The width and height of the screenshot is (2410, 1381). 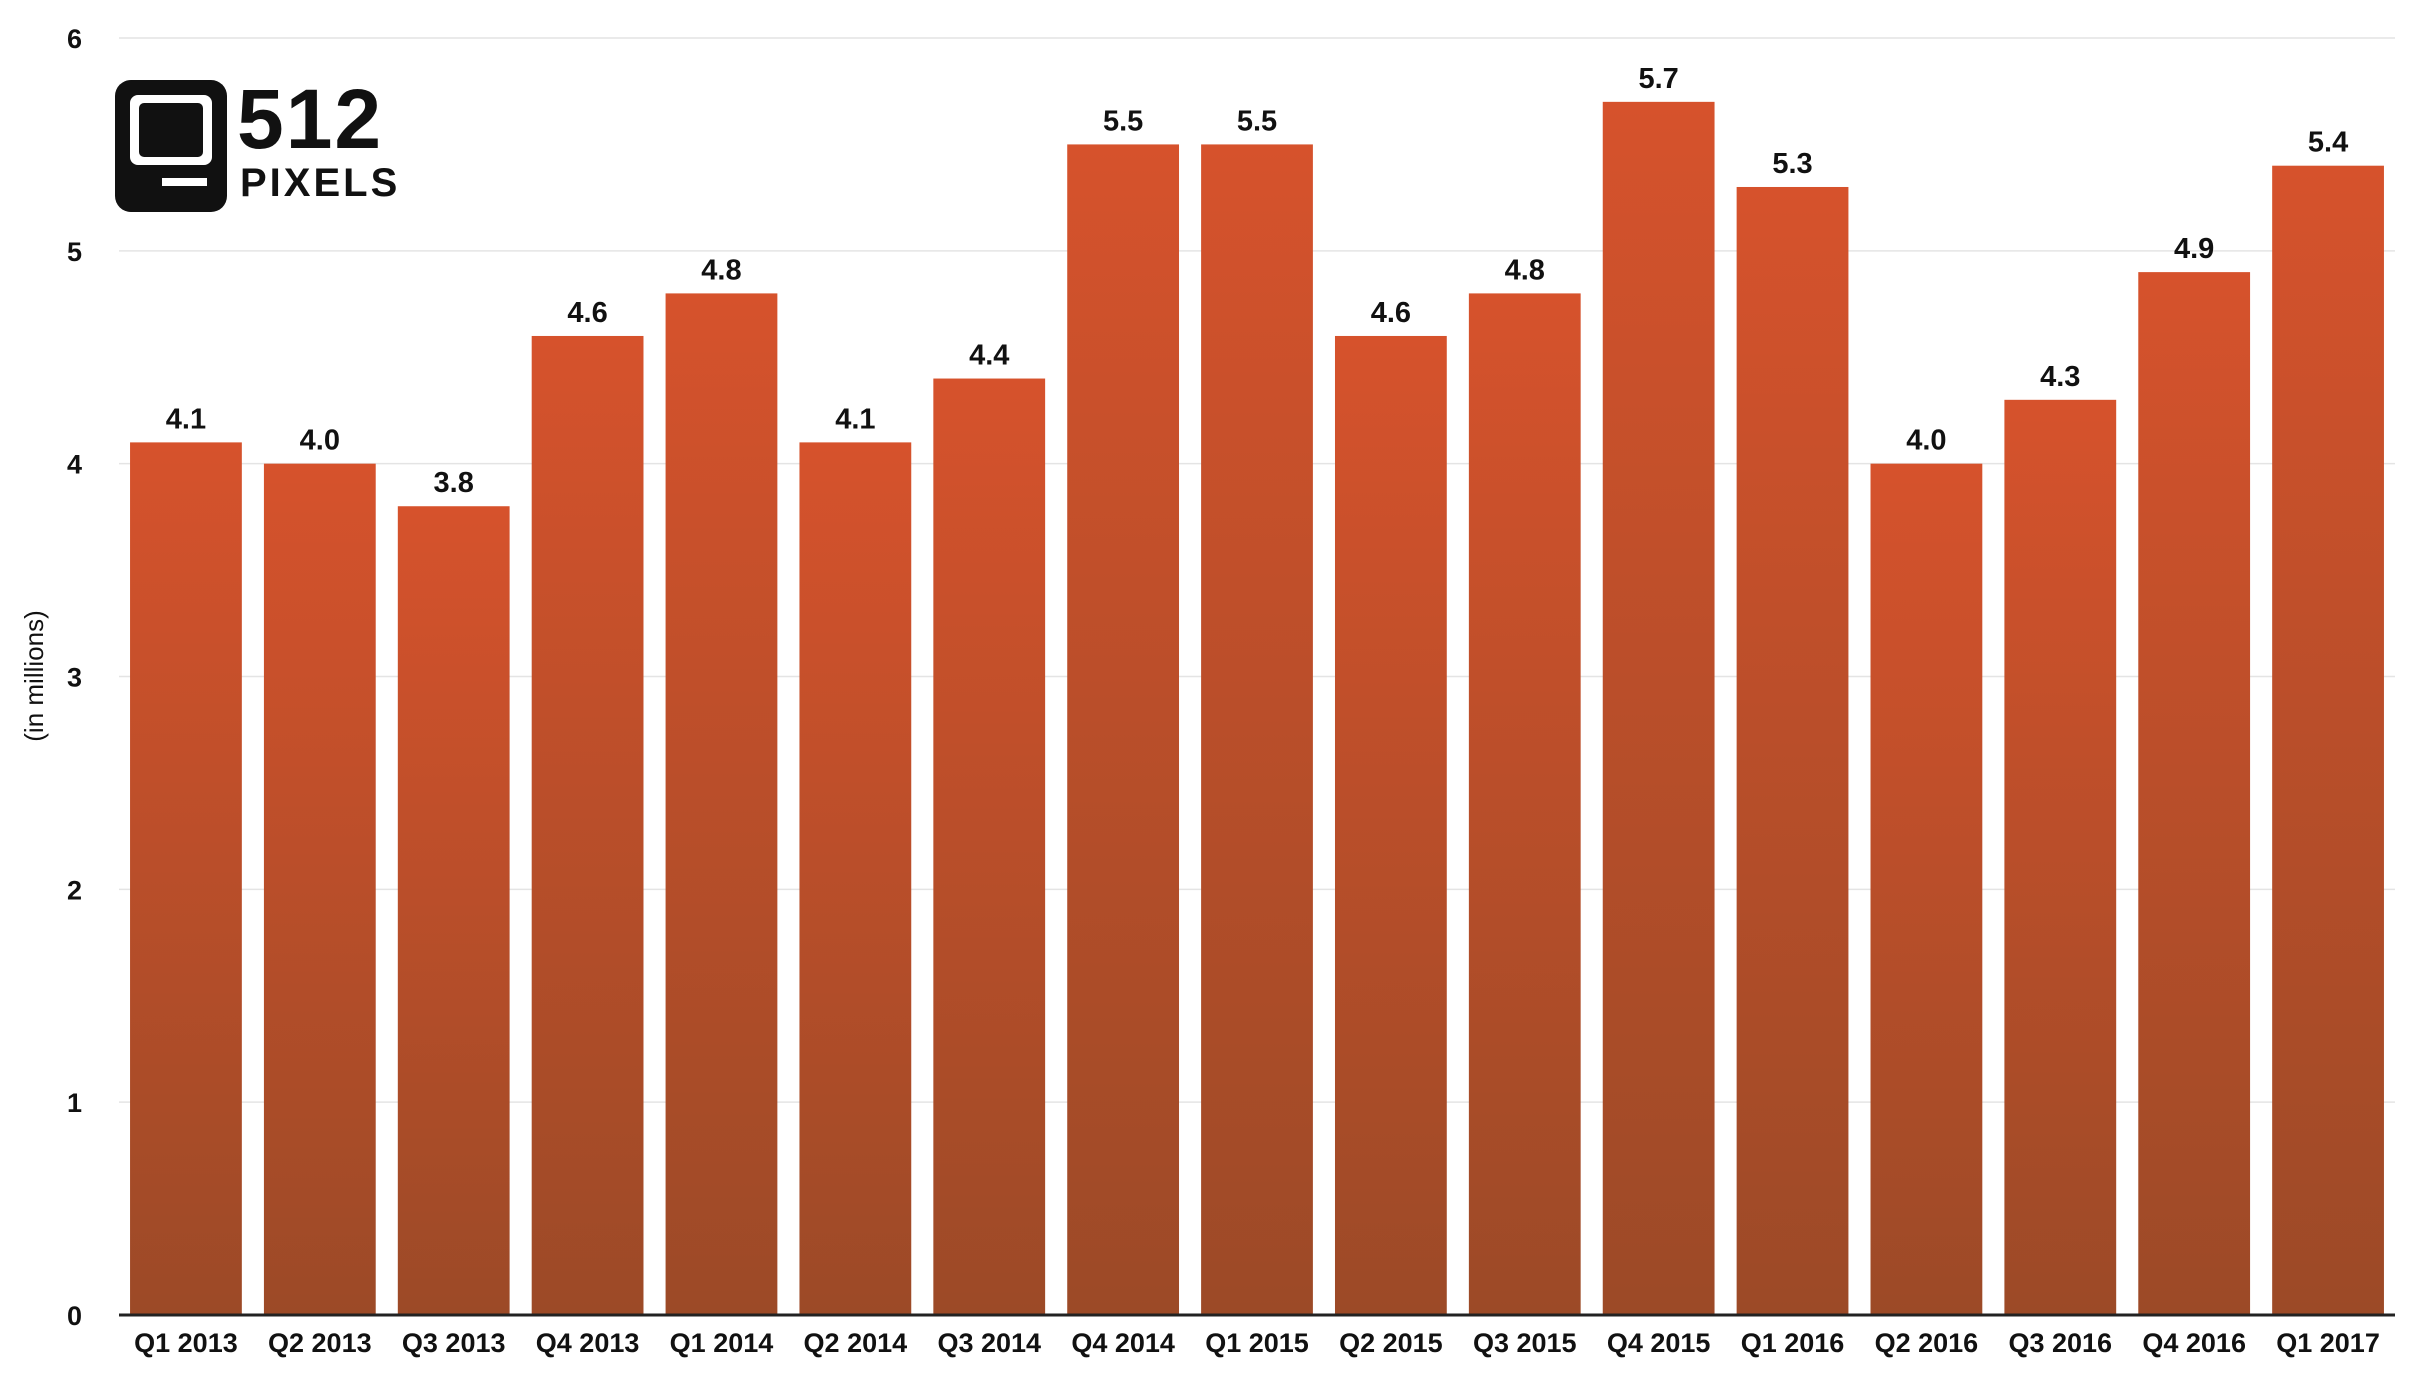 I want to click on x-tick-label: Q1 2016, so click(x=1793, y=1343).